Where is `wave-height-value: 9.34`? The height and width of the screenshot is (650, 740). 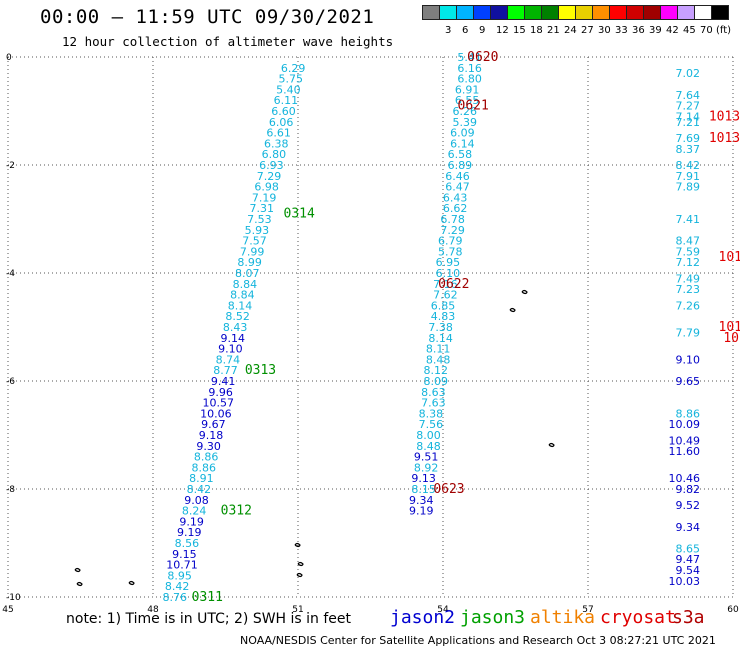 wave-height-value: 9.34 is located at coordinates (688, 527).